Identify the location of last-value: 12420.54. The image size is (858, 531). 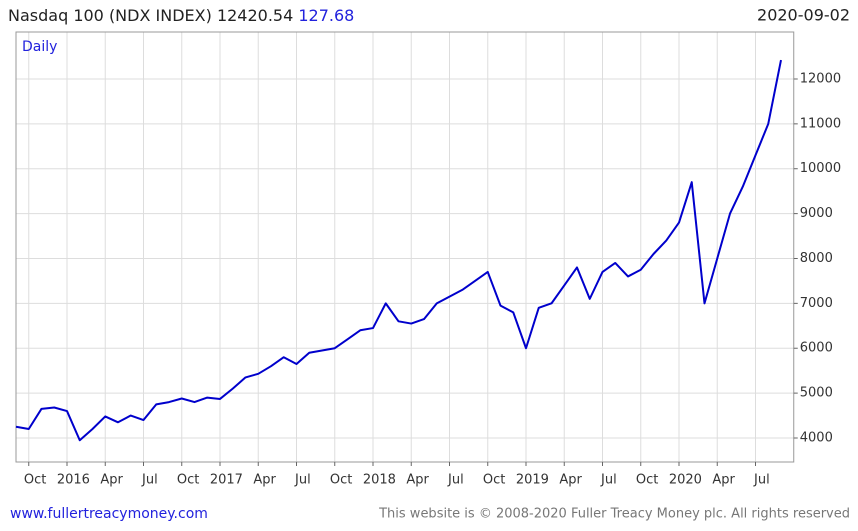
(255, 15).